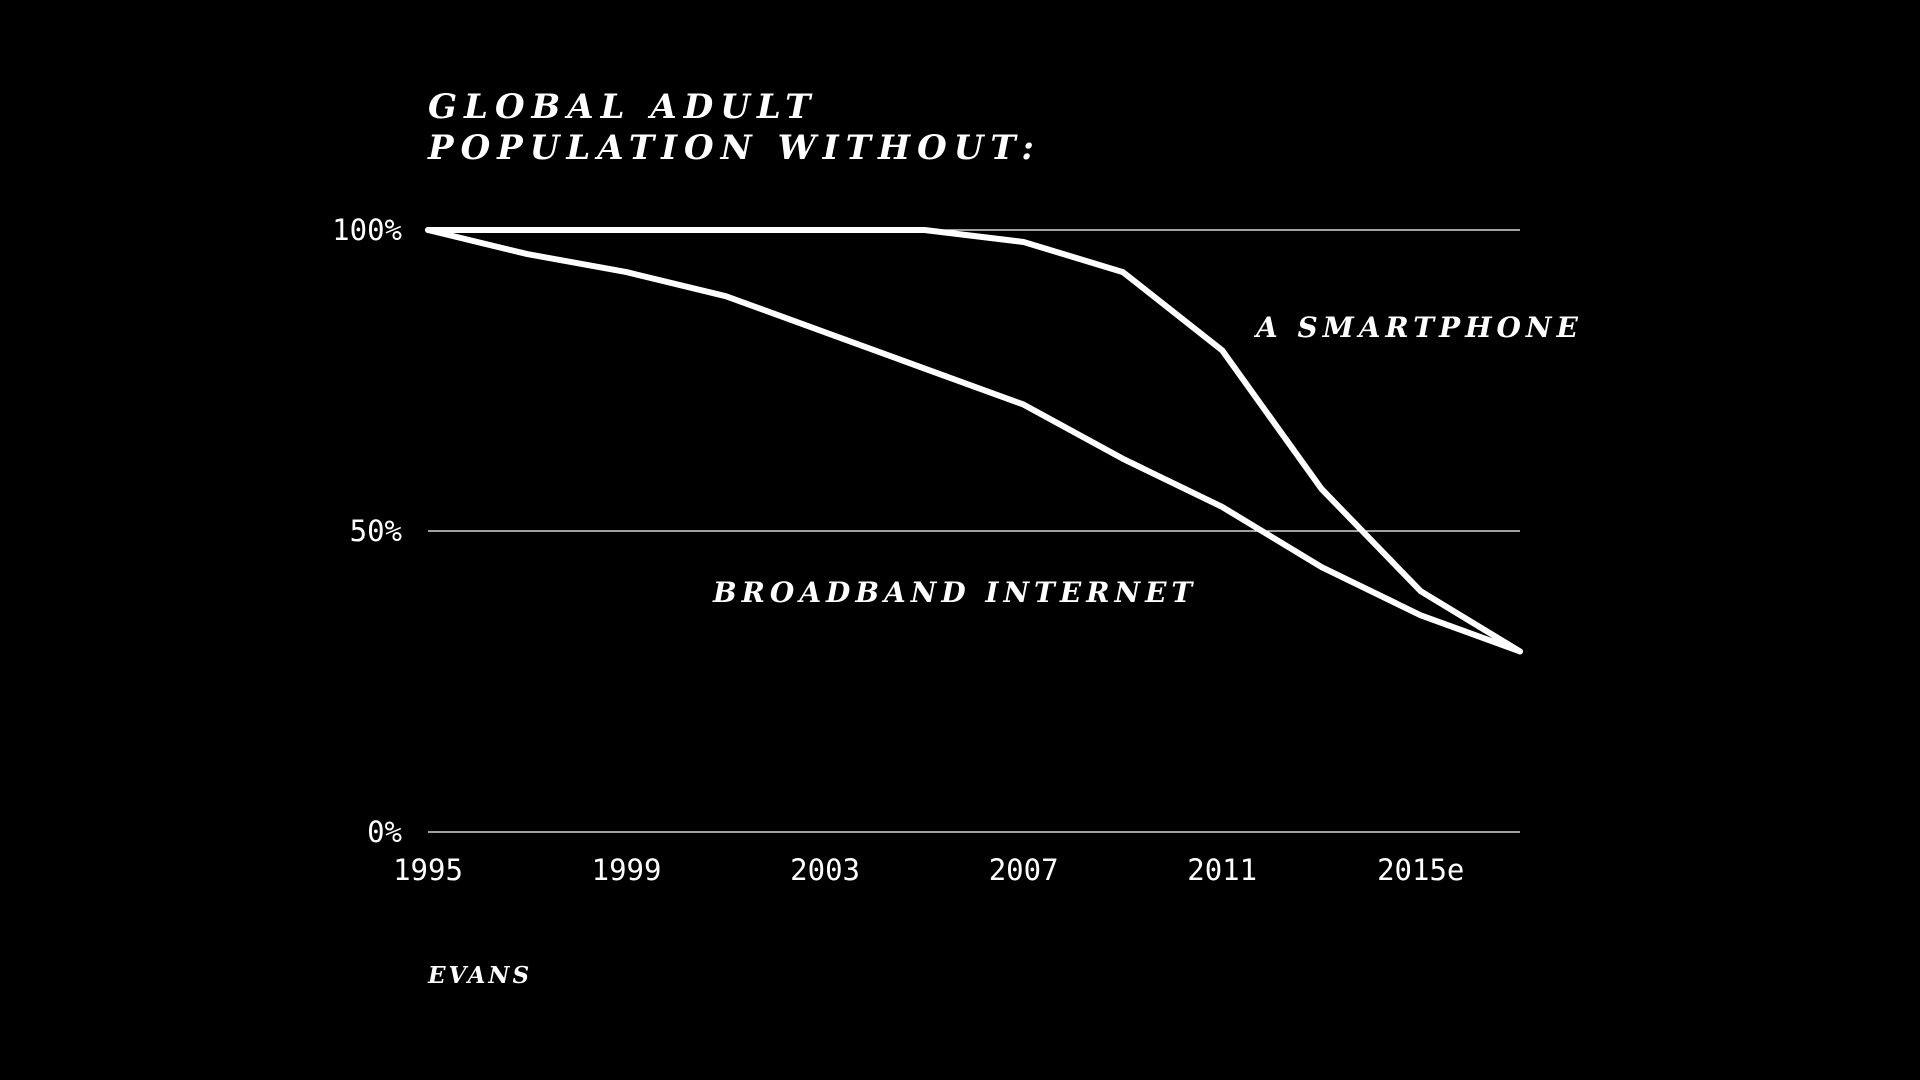  I want to click on x-tick-label-1999: 1999, so click(627, 870).